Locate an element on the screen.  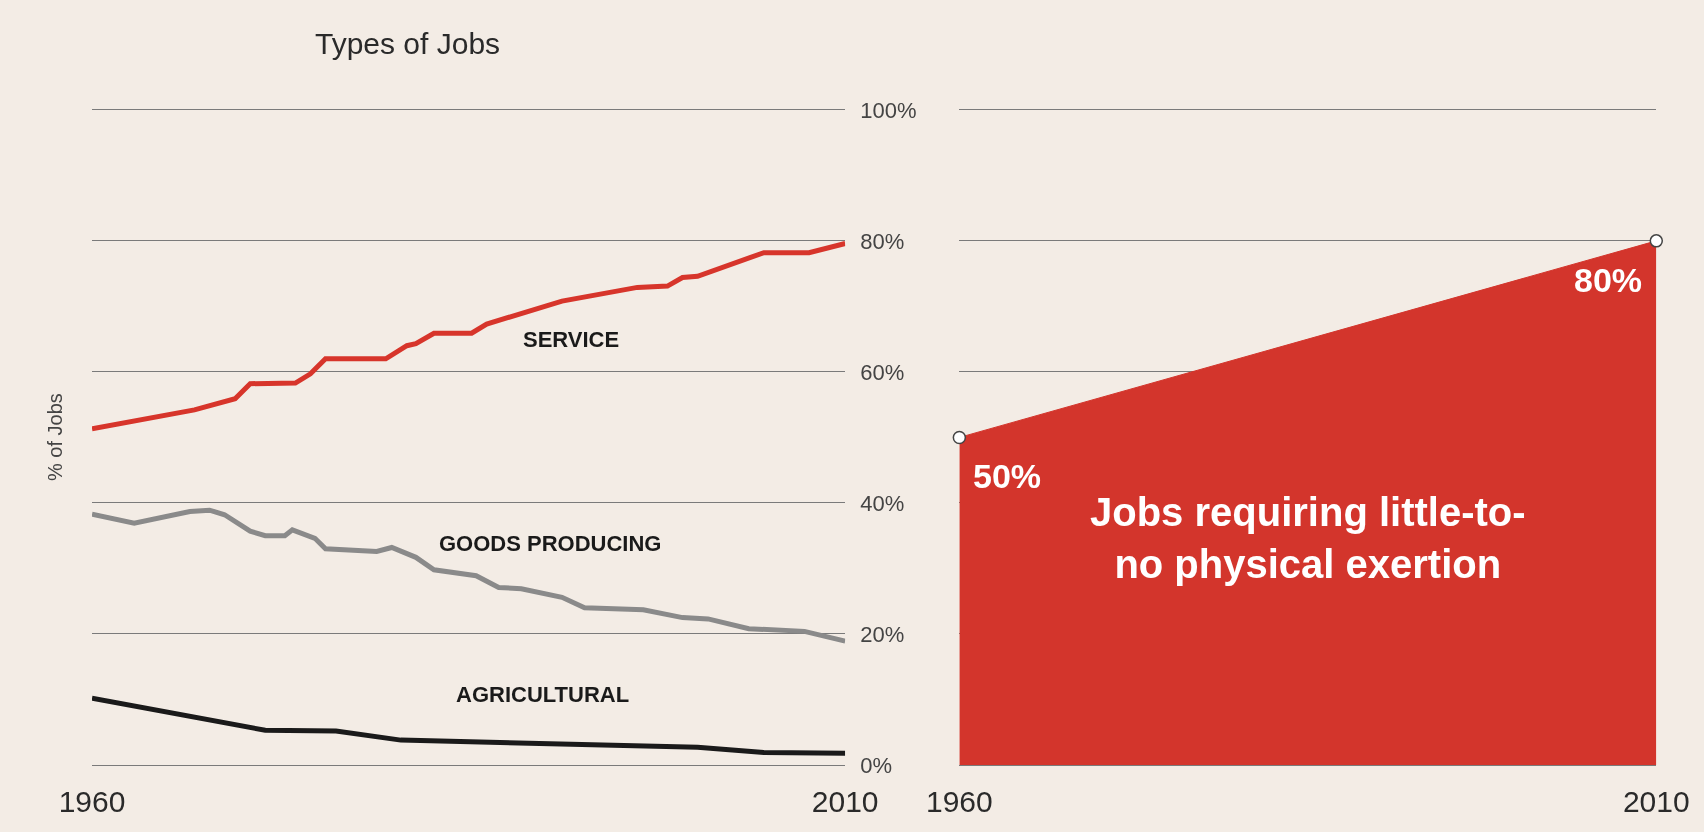
y-tick-label: 80% is located at coordinates (882, 241).